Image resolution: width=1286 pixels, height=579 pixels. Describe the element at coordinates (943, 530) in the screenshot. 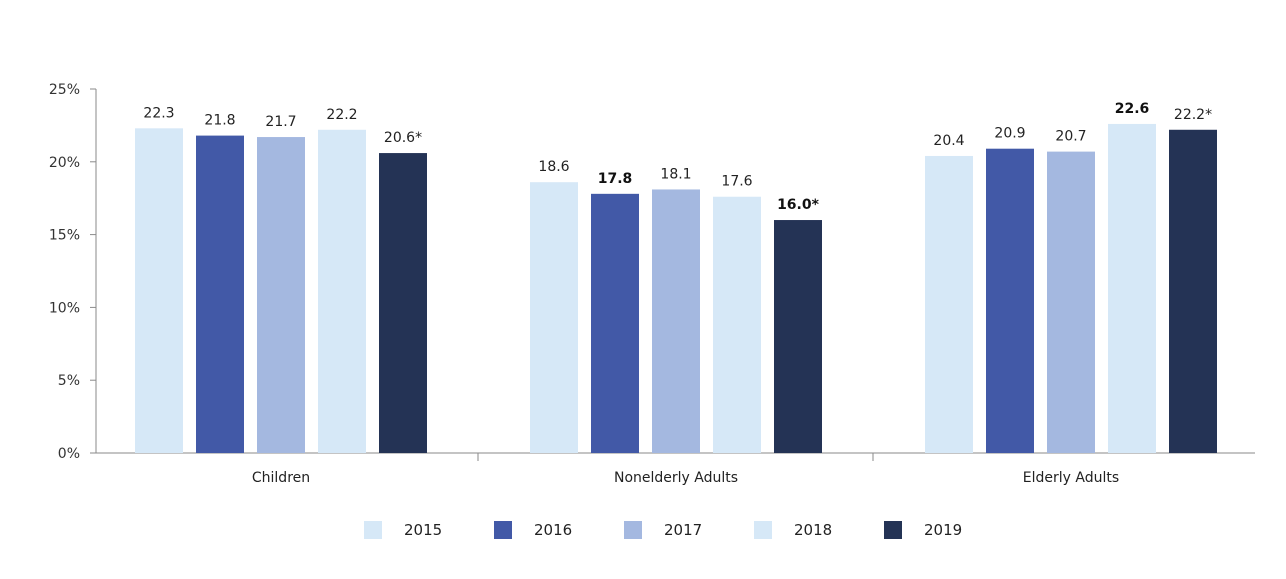

I see `legend-label: 2019` at that location.